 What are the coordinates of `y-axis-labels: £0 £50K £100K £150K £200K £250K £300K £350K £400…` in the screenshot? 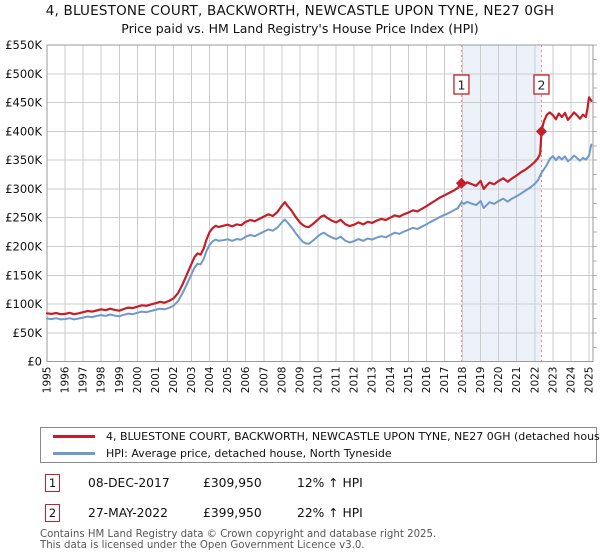 It's located at (23, 203).